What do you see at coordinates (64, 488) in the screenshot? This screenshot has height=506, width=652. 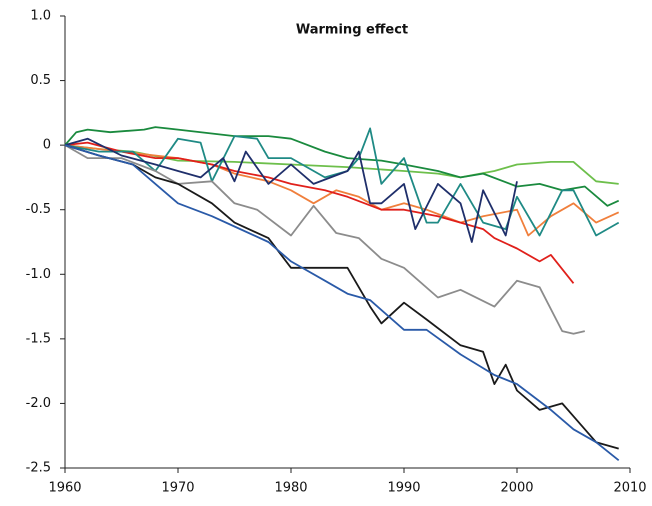 I see `x-tick-label: 1960` at bounding box center [64, 488].